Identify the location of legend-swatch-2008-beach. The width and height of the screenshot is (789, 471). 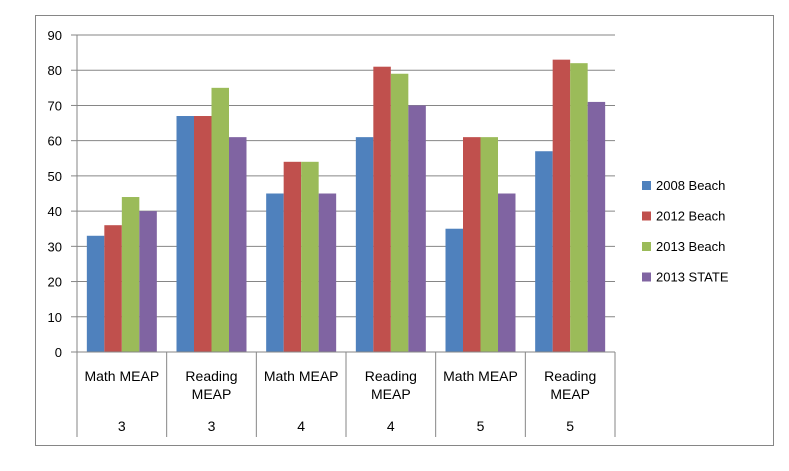
(646, 185).